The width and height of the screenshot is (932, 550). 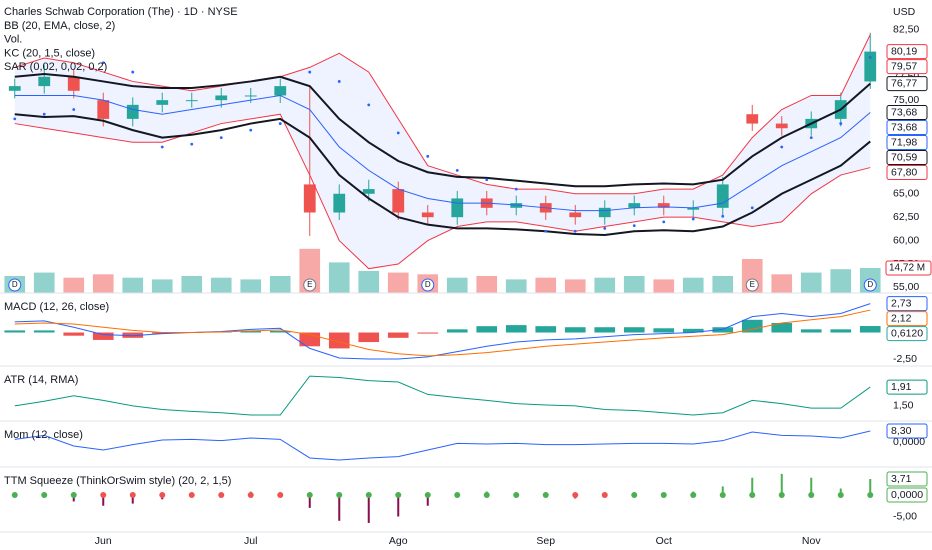 I want to click on event-label: E, so click(x=752, y=284).